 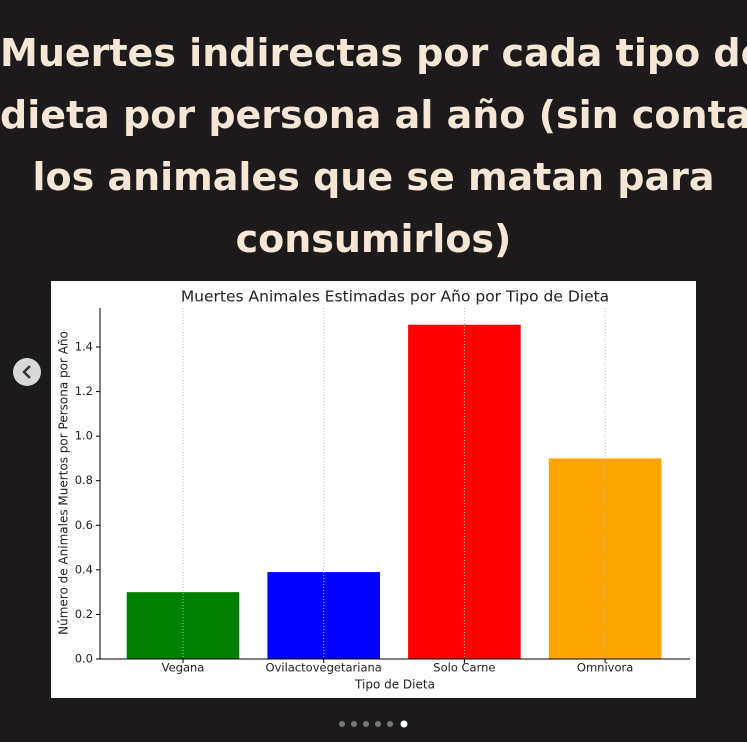 What do you see at coordinates (84, 480) in the screenshot?
I see `y-tick-label: 0.8` at bounding box center [84, 480].